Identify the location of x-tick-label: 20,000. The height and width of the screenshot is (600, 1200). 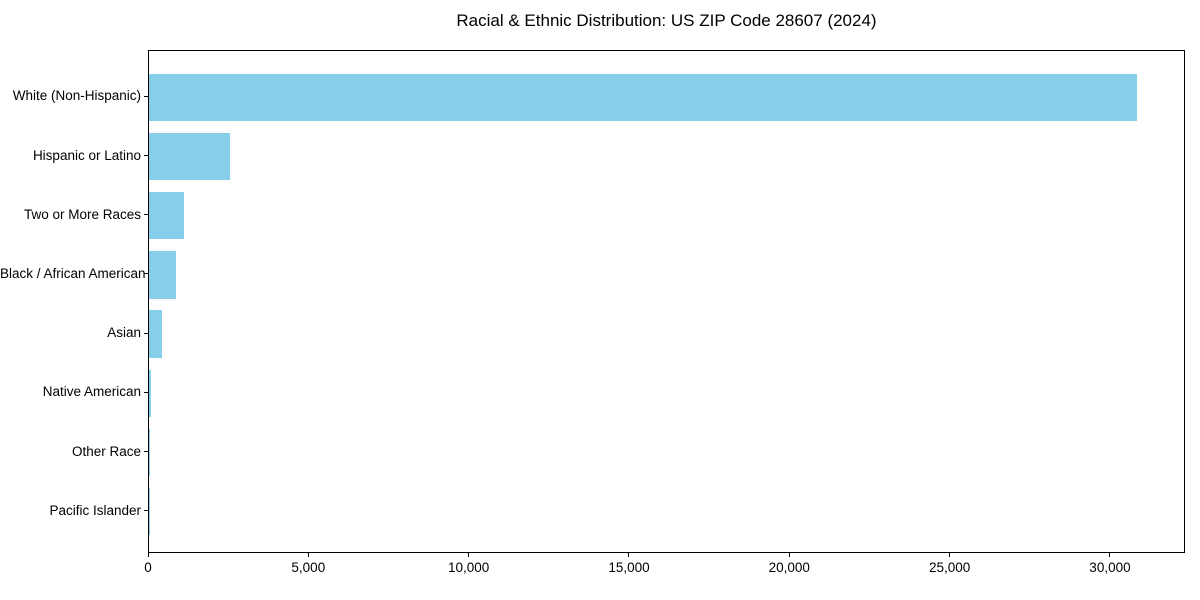
(789, 567).